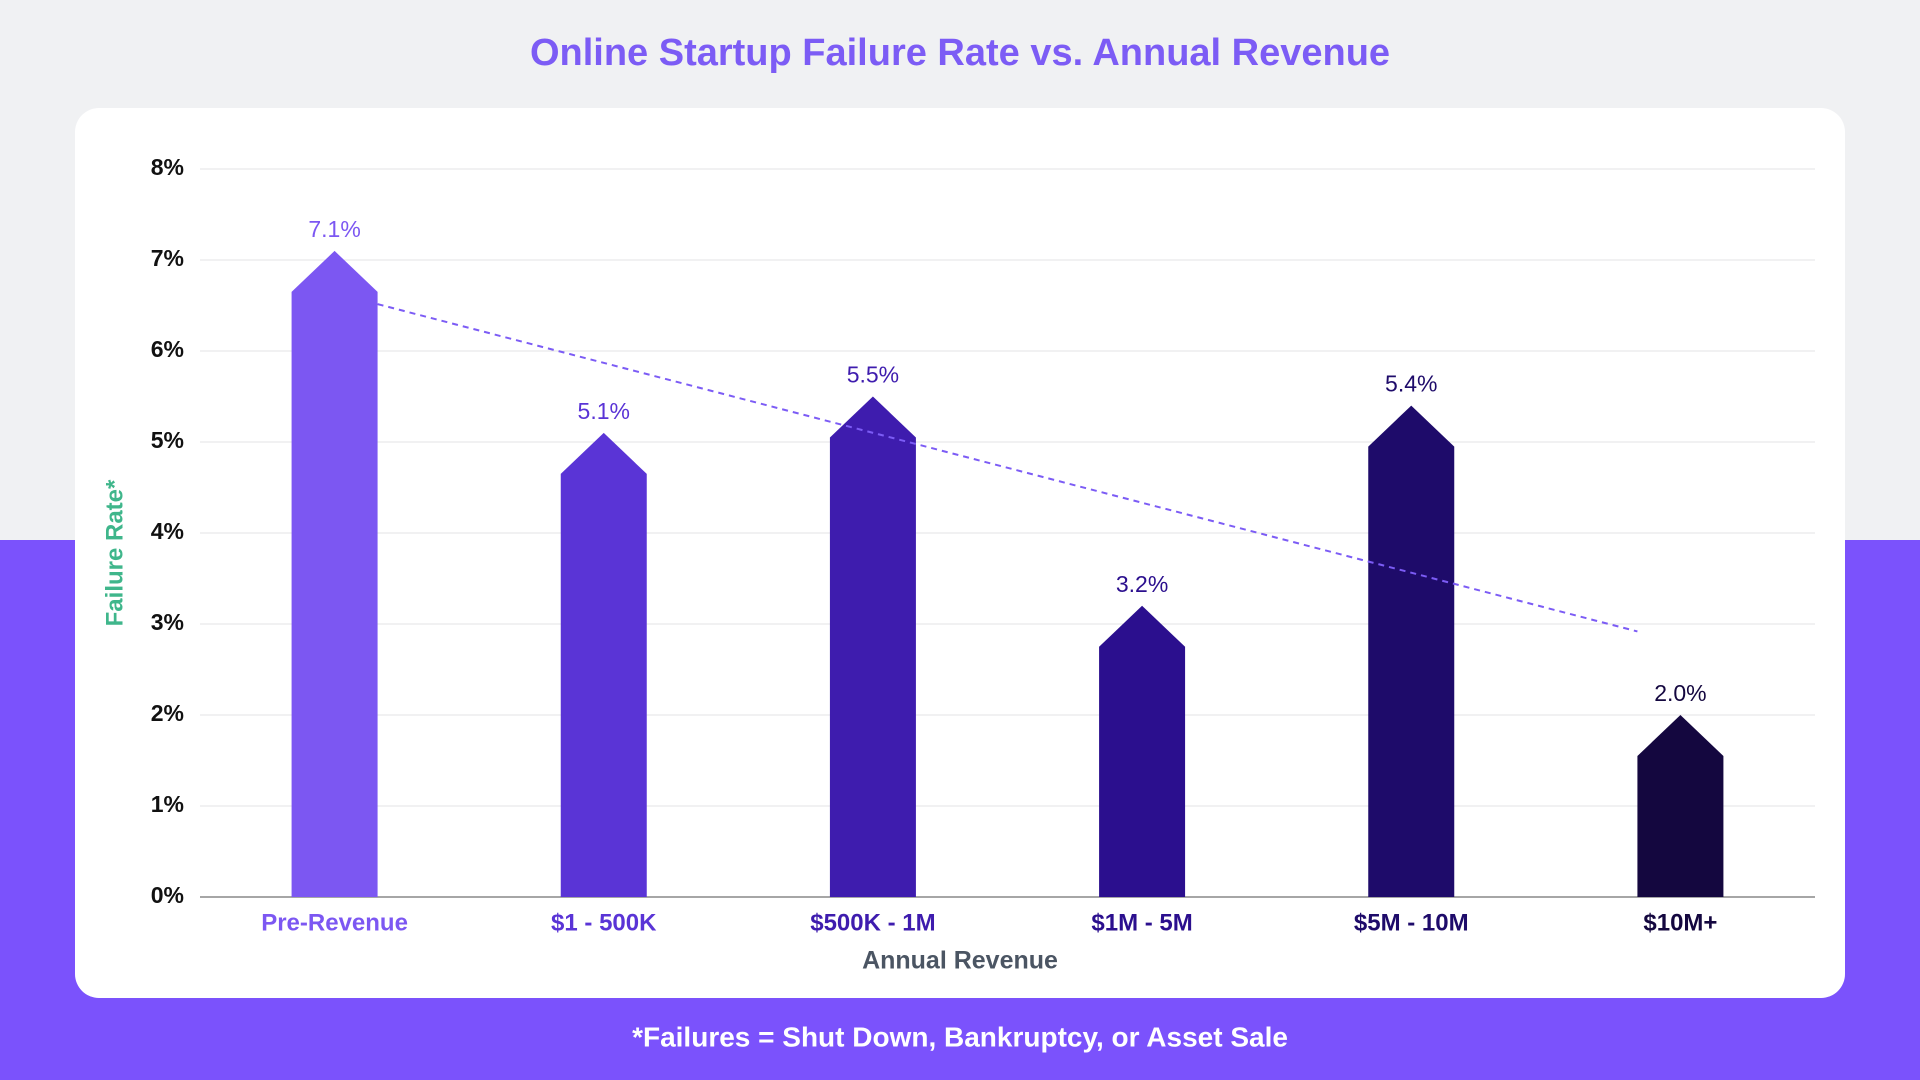  I want to click on y-tick-label: 7%, so click(167, 258).